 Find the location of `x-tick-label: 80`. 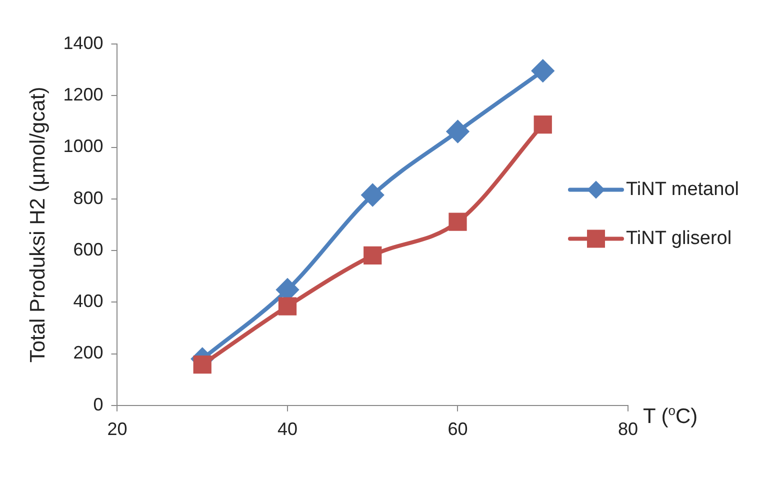

x-tick-label: 80 is located at coordinates (628, 429).